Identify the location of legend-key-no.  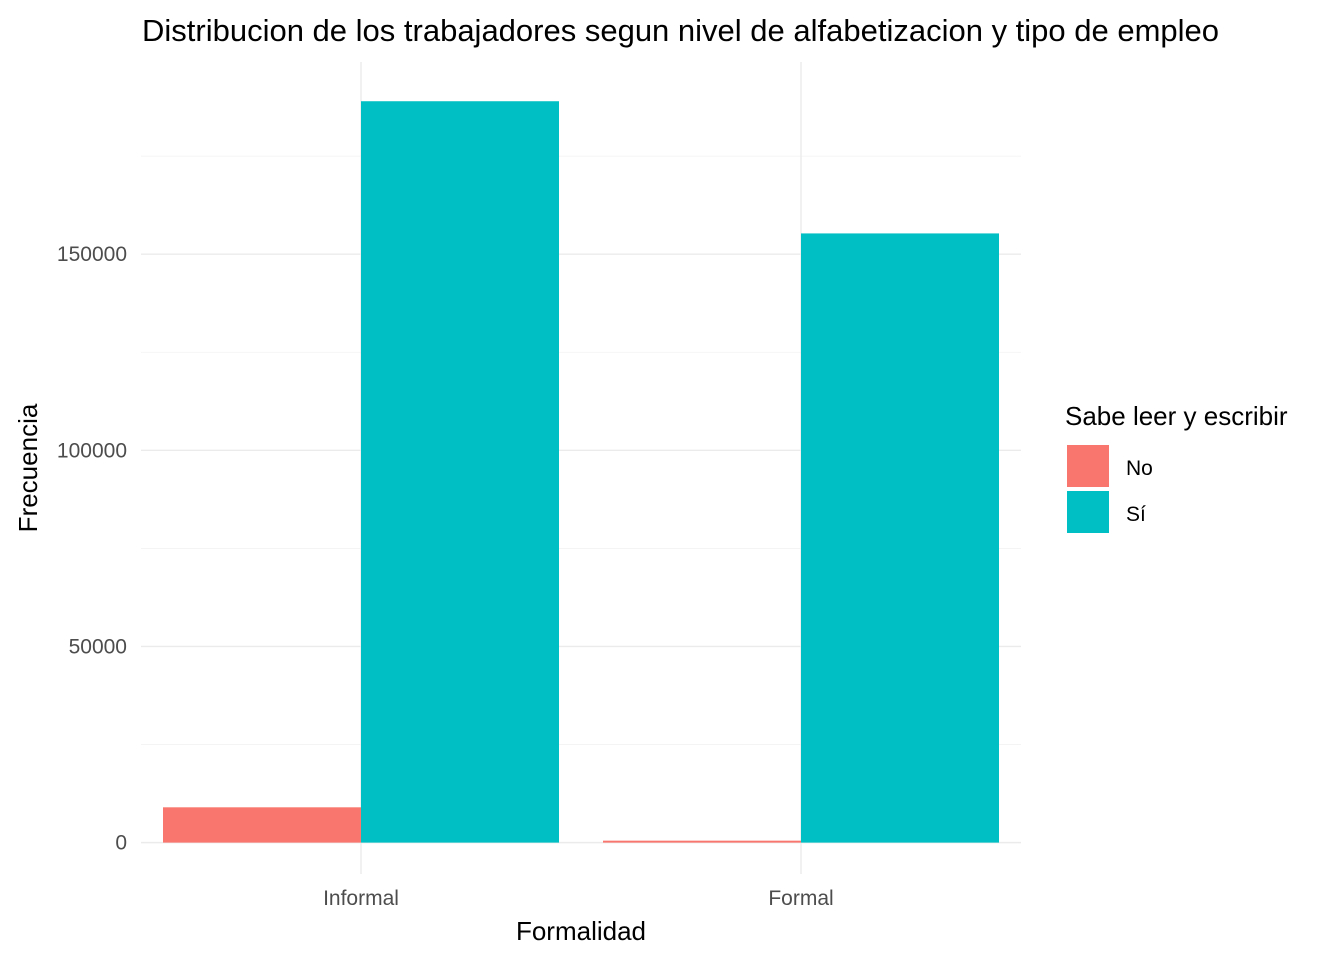
(1088, 466).